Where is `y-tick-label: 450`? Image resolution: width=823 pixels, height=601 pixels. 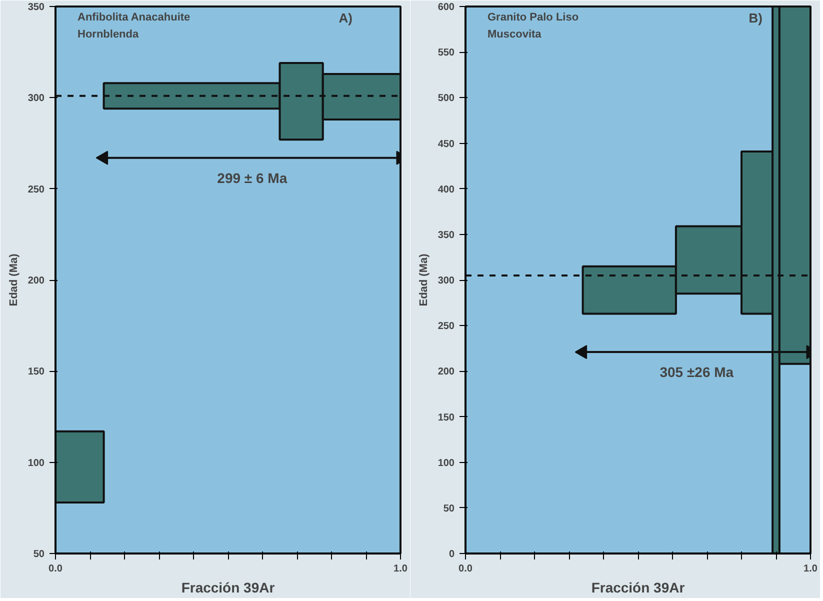
y-tick-label: 450 is located at coordinates (446, 144).